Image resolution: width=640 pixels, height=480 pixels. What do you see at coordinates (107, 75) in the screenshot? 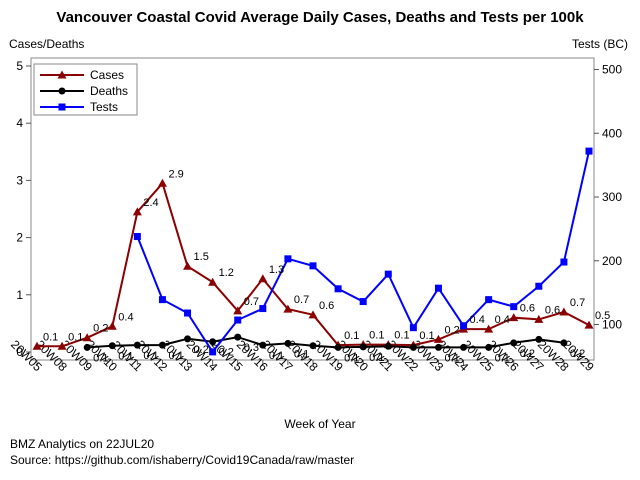
I see `legend-cases-label: Cases` at bounding box center [107, 75].